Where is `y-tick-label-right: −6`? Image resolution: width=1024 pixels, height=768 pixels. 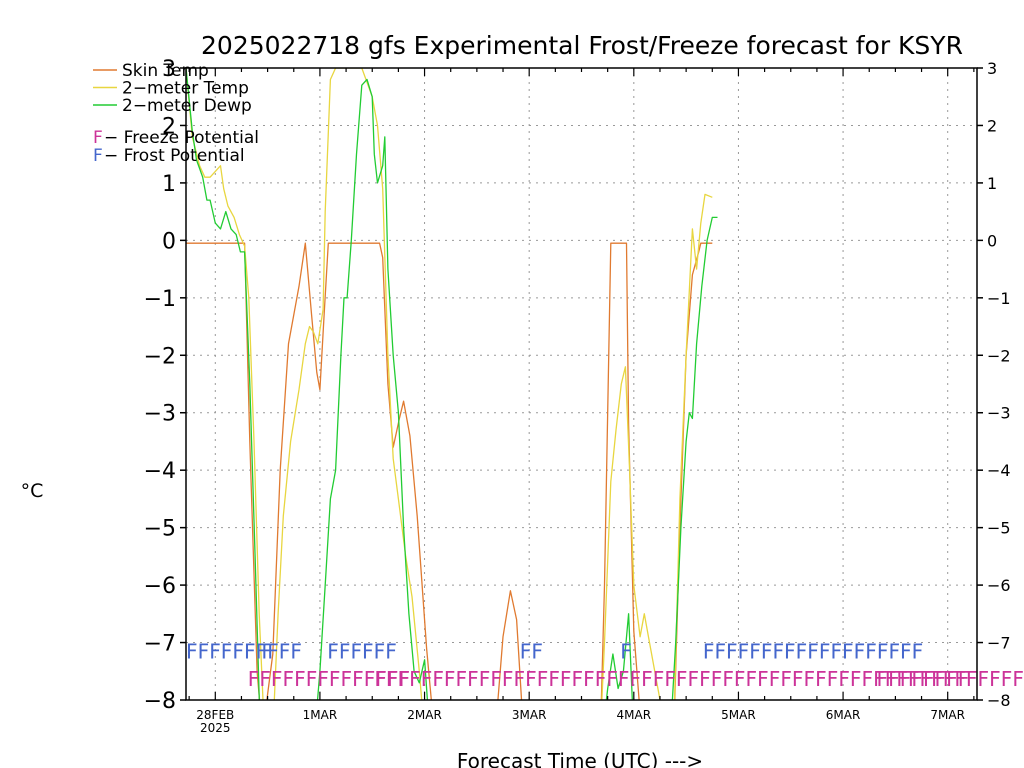
y-tick-label-right: −6 is located at coordinates (999, 585).